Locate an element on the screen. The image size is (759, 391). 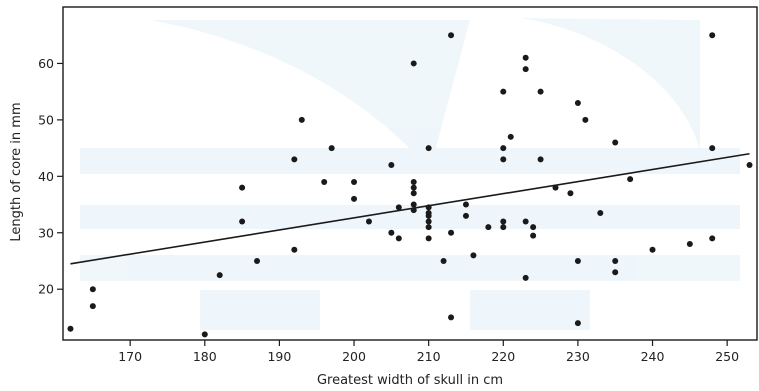
x-tick-label: 200 is located at coordinates (354, 356).